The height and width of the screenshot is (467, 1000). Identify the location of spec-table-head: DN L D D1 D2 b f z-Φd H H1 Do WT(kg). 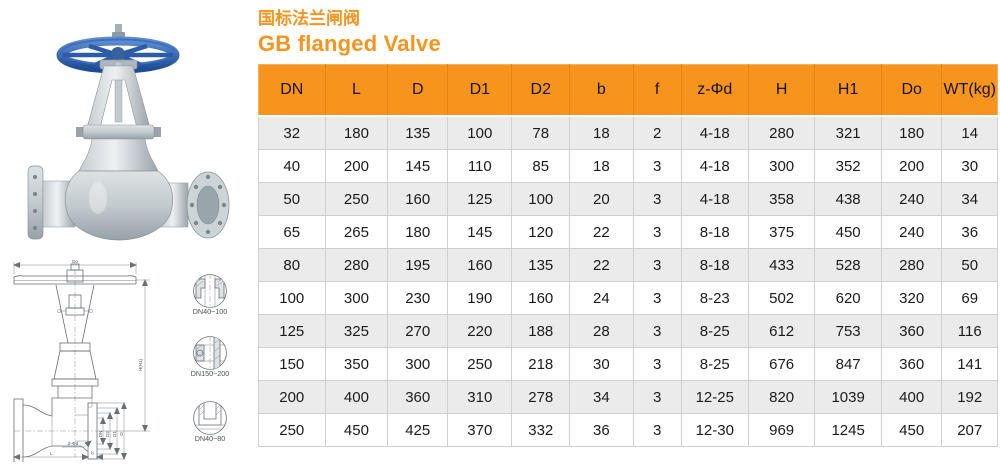
(628, 91).